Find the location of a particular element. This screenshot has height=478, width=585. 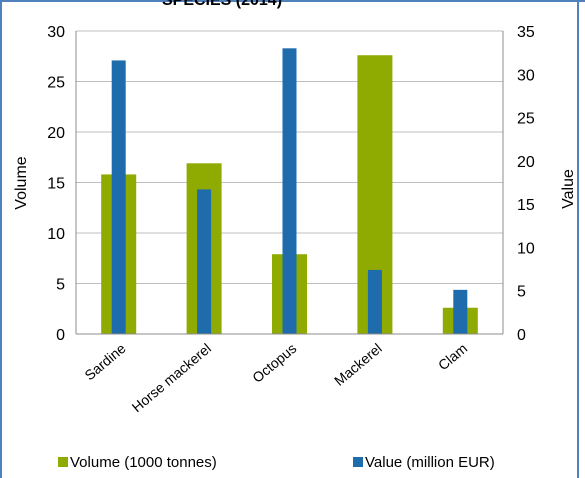

legend-label: Volume (1000 tonnes) is located at coordinates (143, 462).